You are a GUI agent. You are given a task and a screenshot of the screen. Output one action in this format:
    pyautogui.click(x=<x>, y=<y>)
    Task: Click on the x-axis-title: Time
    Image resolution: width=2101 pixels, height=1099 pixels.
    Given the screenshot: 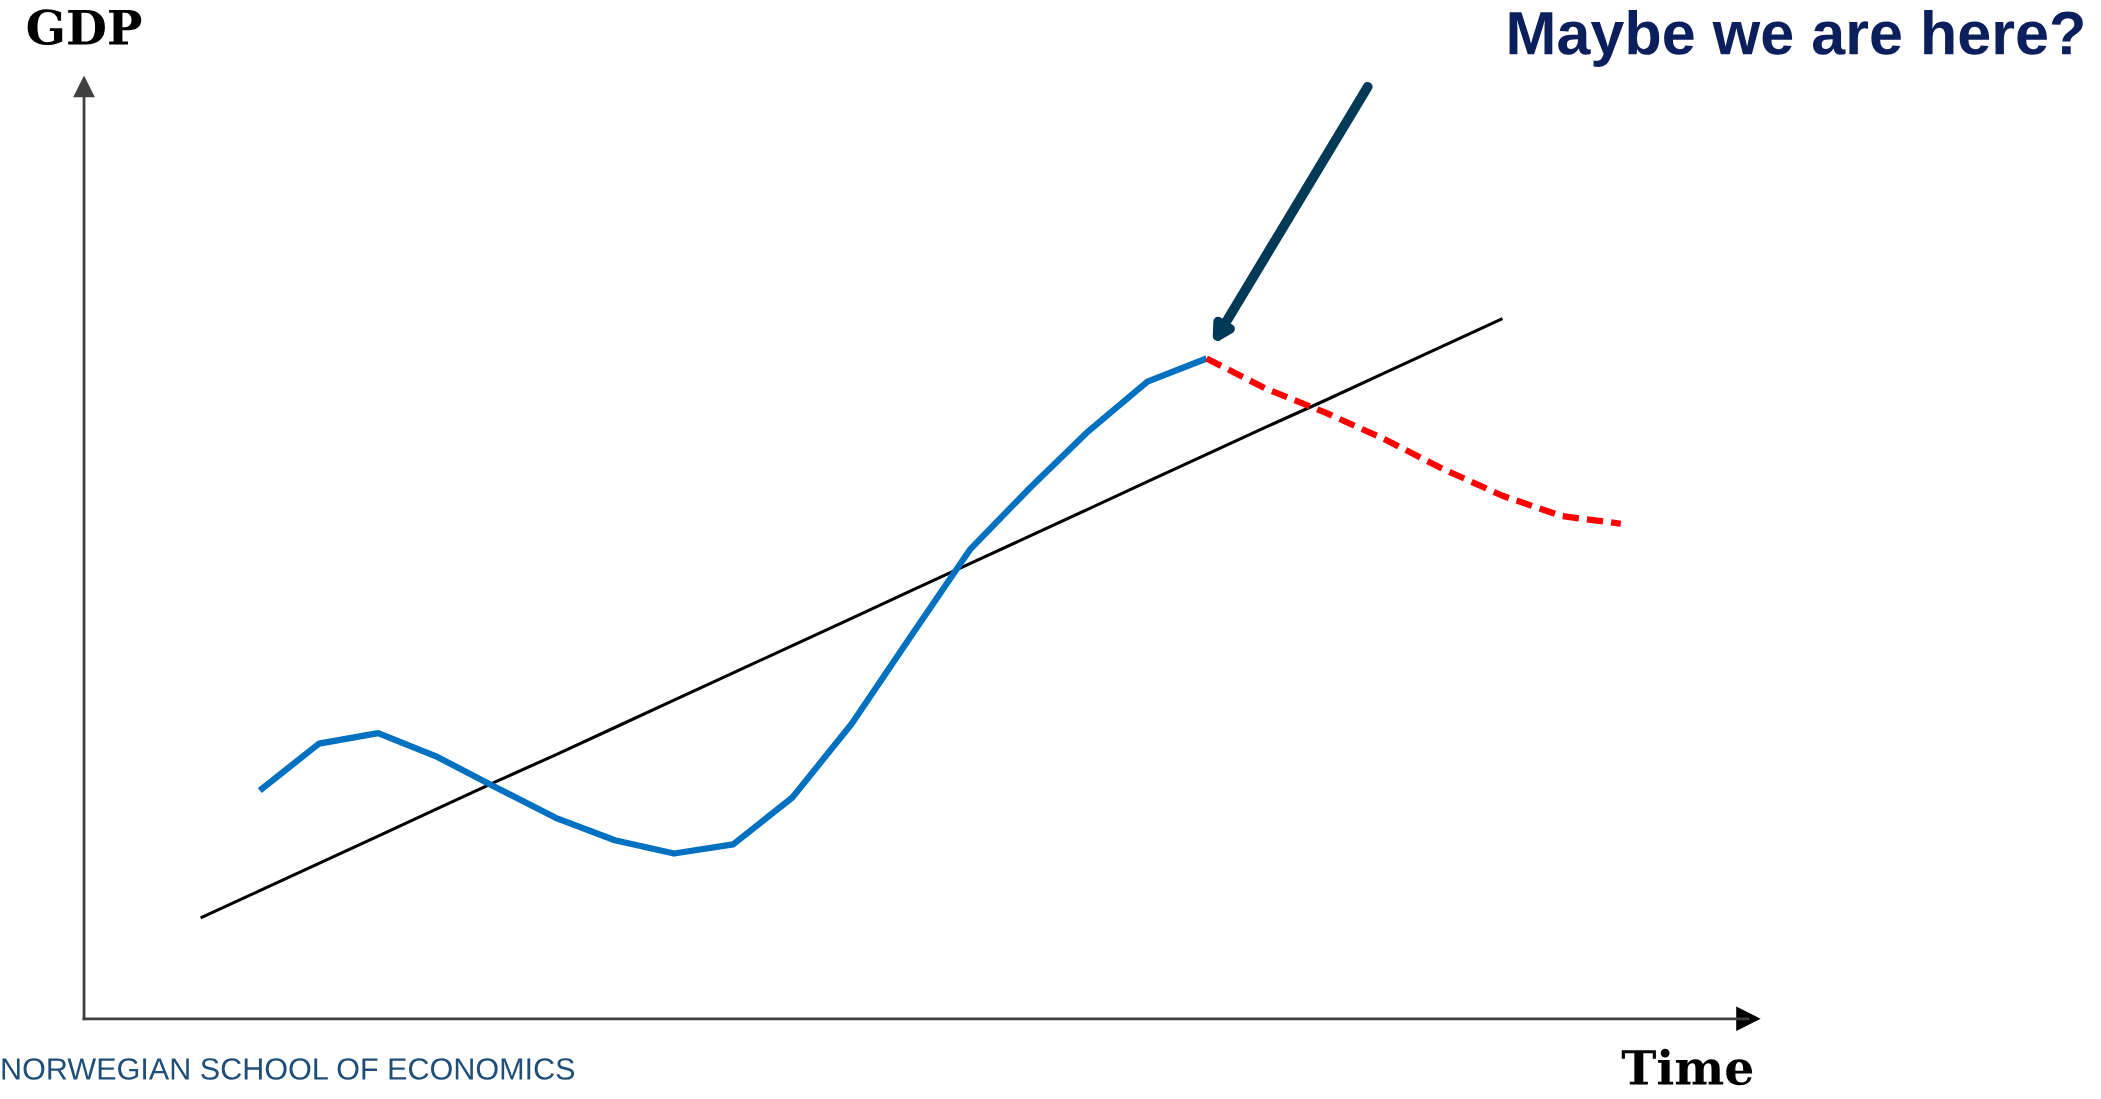 What is the action you would take?
    pyautogui.click(x=1687, y=1067)
    